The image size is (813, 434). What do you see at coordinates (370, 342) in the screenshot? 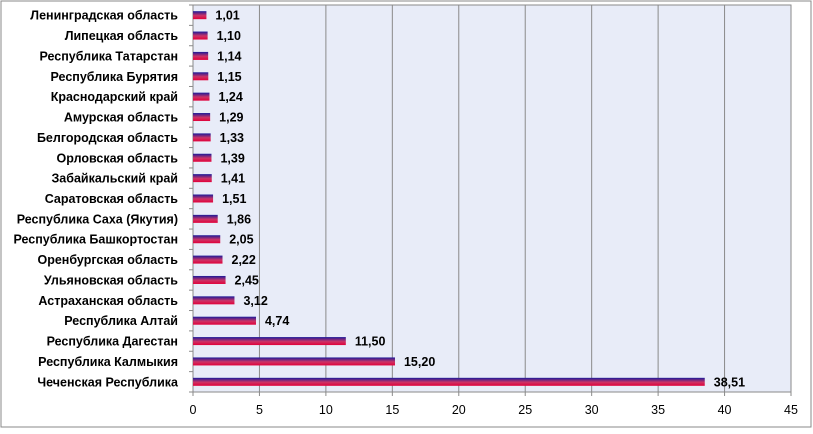
I see `data-label: 11,50` at bounding box center [370, 342].